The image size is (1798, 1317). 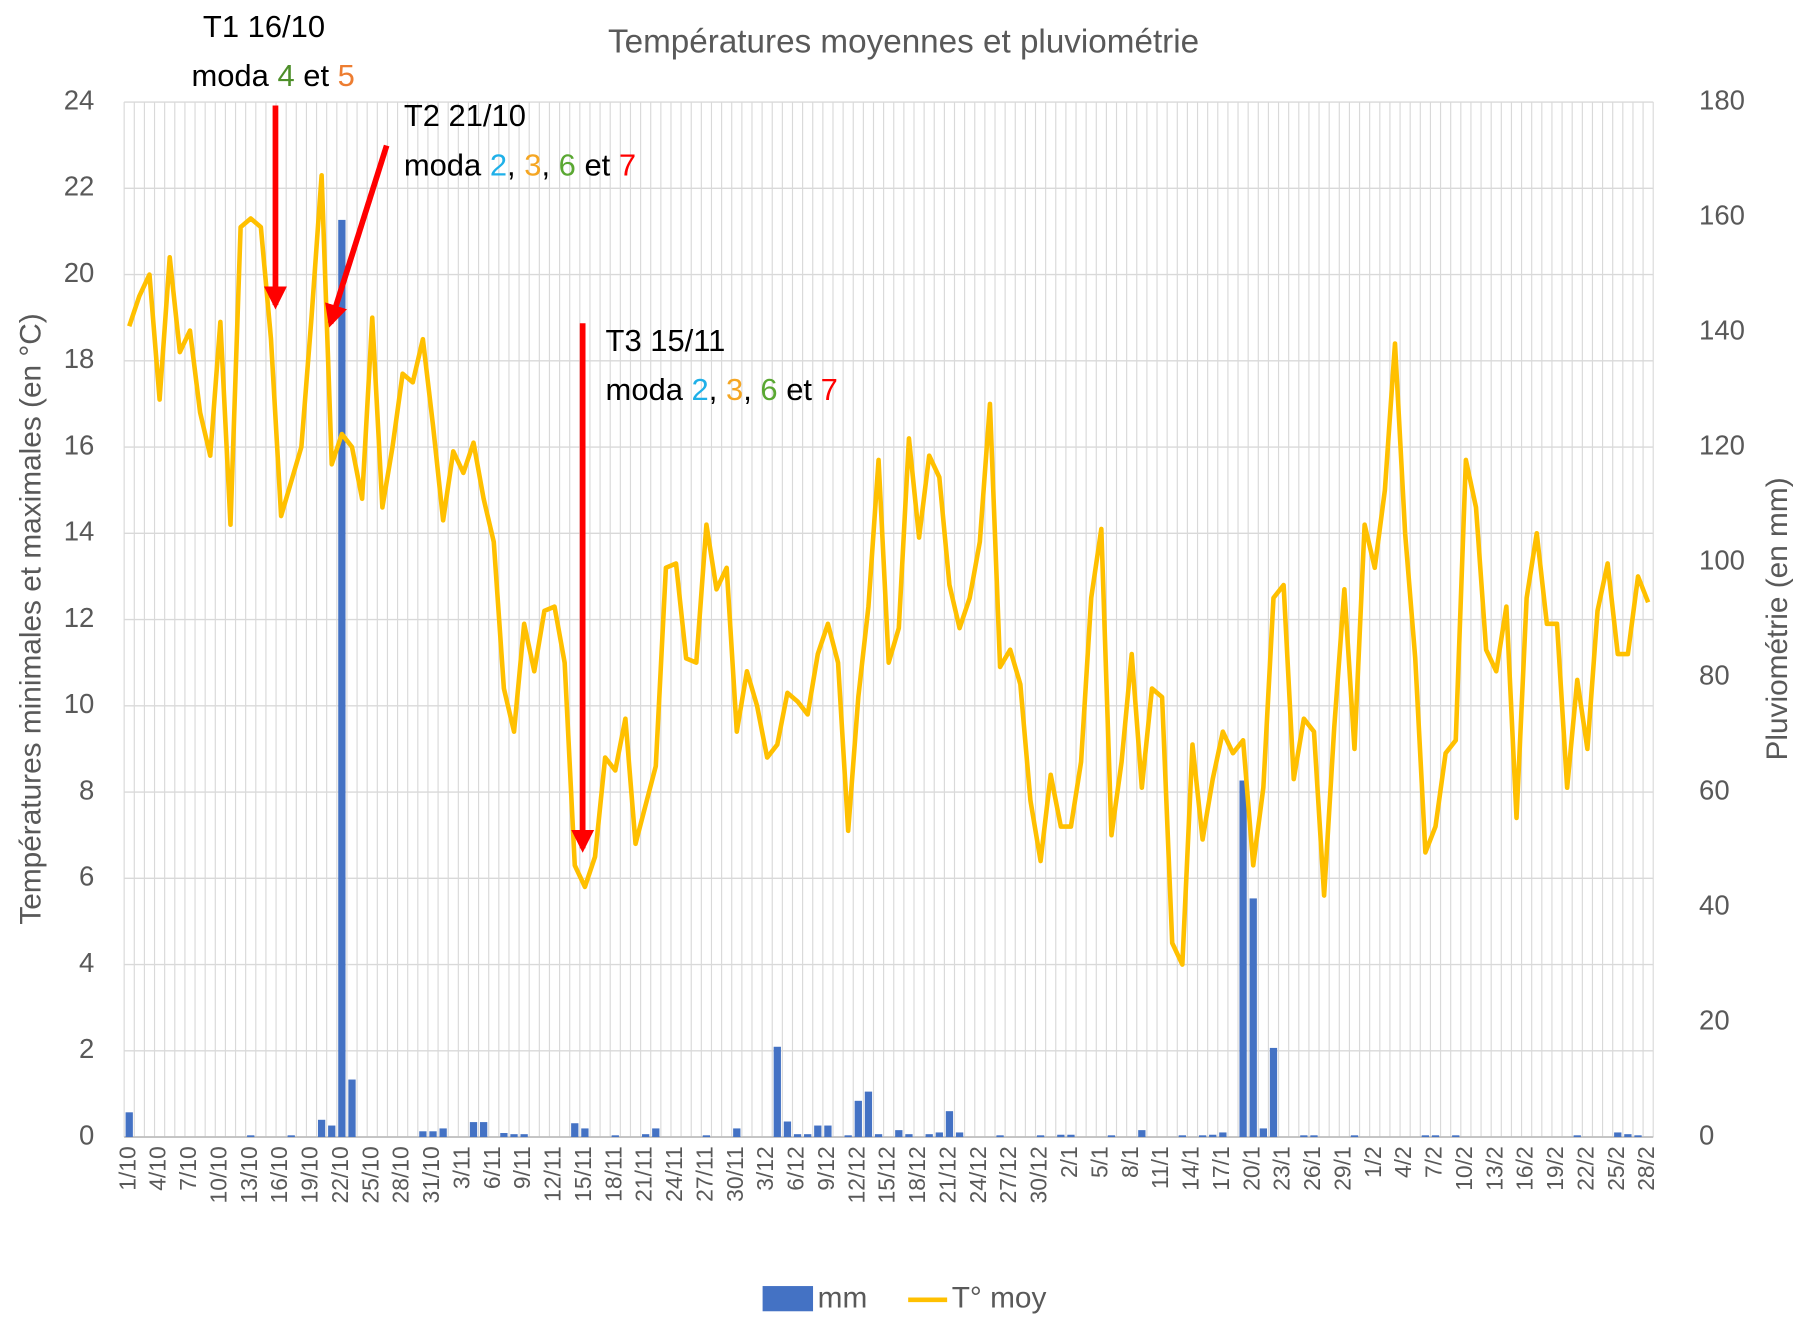 I want to click on y2-tick-label: 140, so click(x=1722, y=329).